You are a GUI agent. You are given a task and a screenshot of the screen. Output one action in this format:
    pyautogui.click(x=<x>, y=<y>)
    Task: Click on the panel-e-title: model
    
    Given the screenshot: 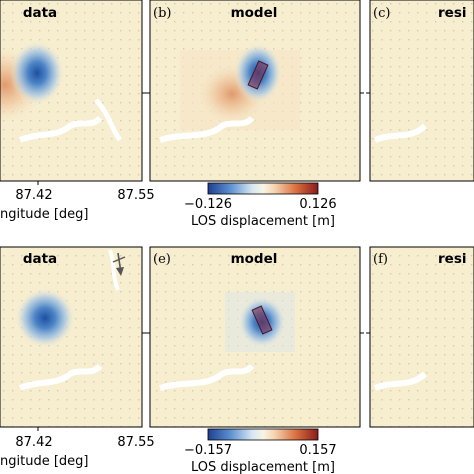 What is the action you would take?
    pyautogui.click(x=254, y=259)
    